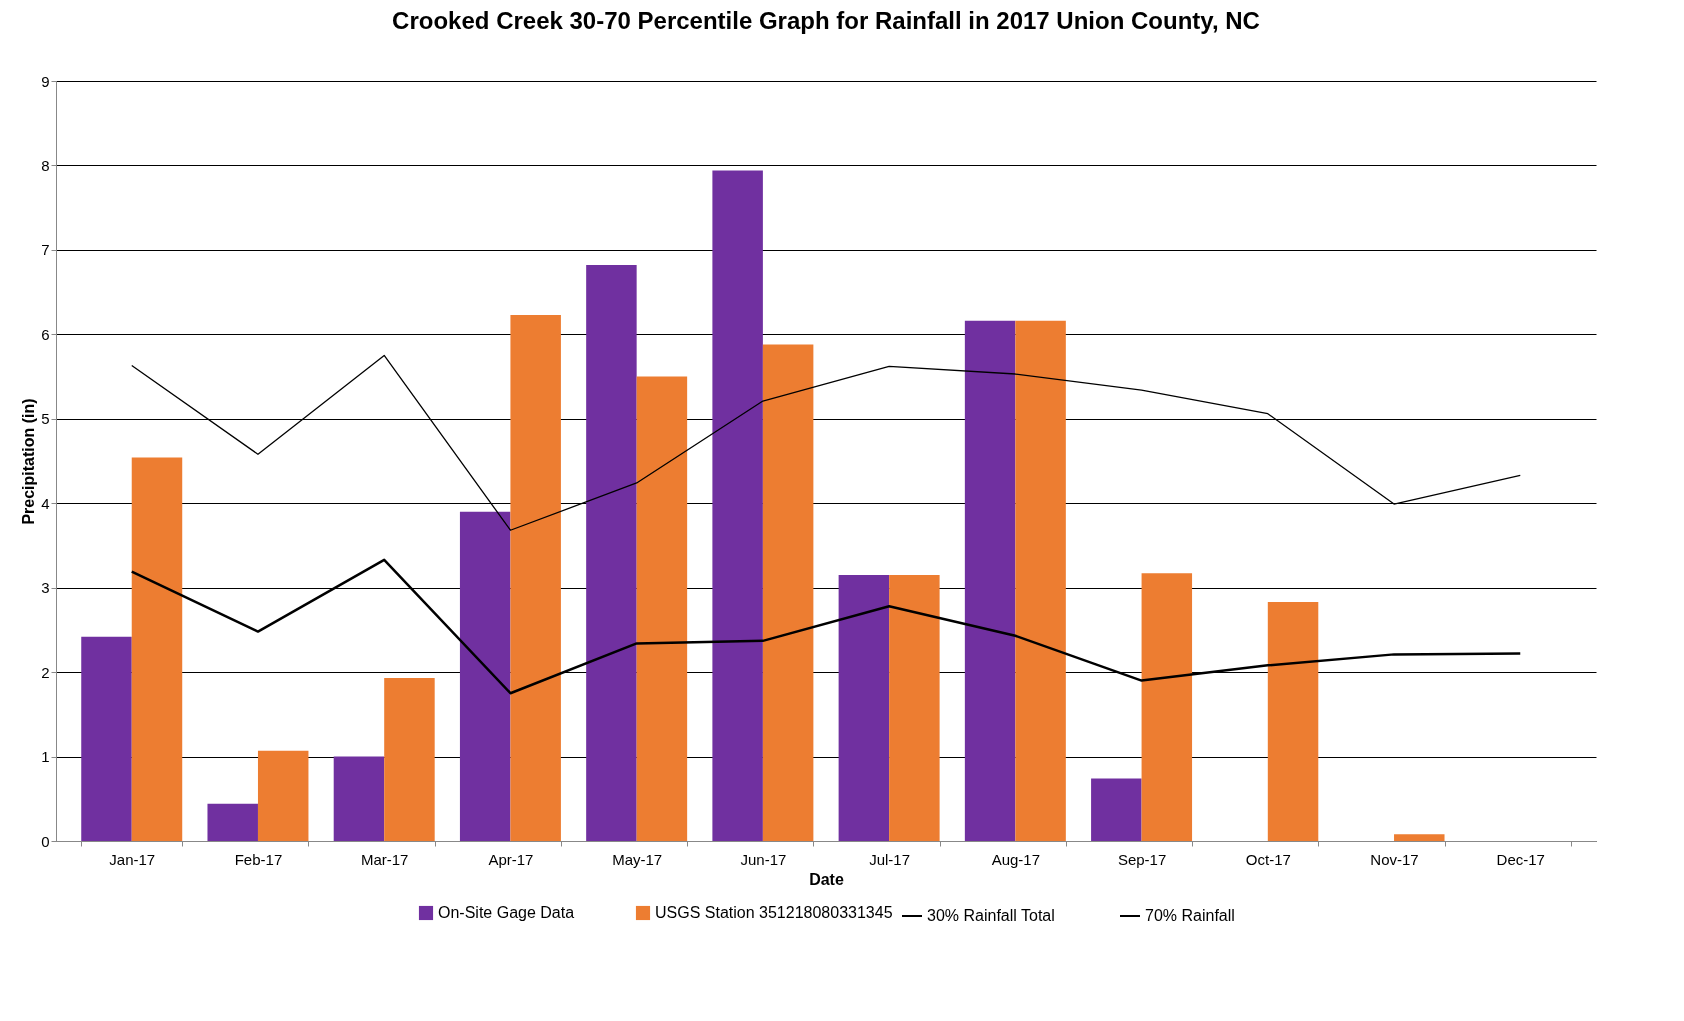 The height and width of the screenshot is (1021, 1684). I want to click on legend-label: USGS Station 351218080331345, so click(774, 912).